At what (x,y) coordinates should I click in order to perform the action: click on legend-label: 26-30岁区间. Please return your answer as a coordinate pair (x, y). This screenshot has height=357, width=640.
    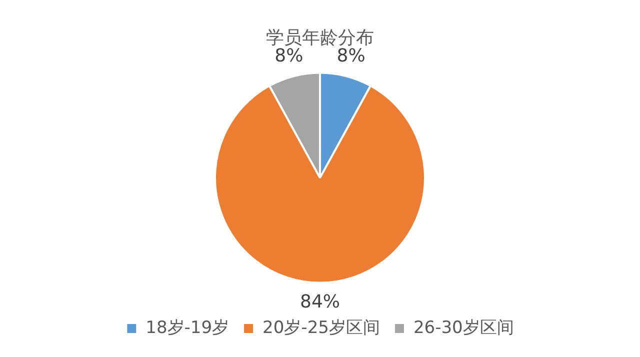
    Looking at the image, I should click on (463, 328).